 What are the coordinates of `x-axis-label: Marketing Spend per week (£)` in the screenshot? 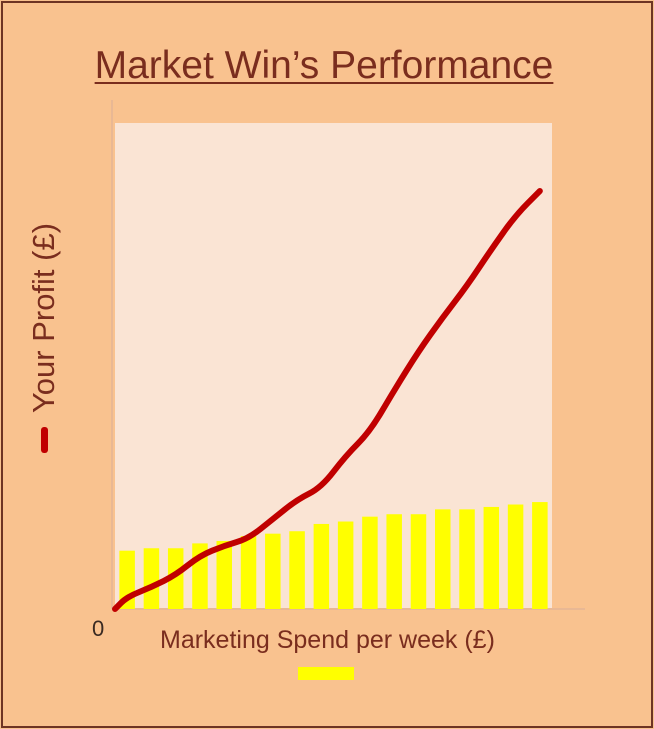 It's located at (327, 640).